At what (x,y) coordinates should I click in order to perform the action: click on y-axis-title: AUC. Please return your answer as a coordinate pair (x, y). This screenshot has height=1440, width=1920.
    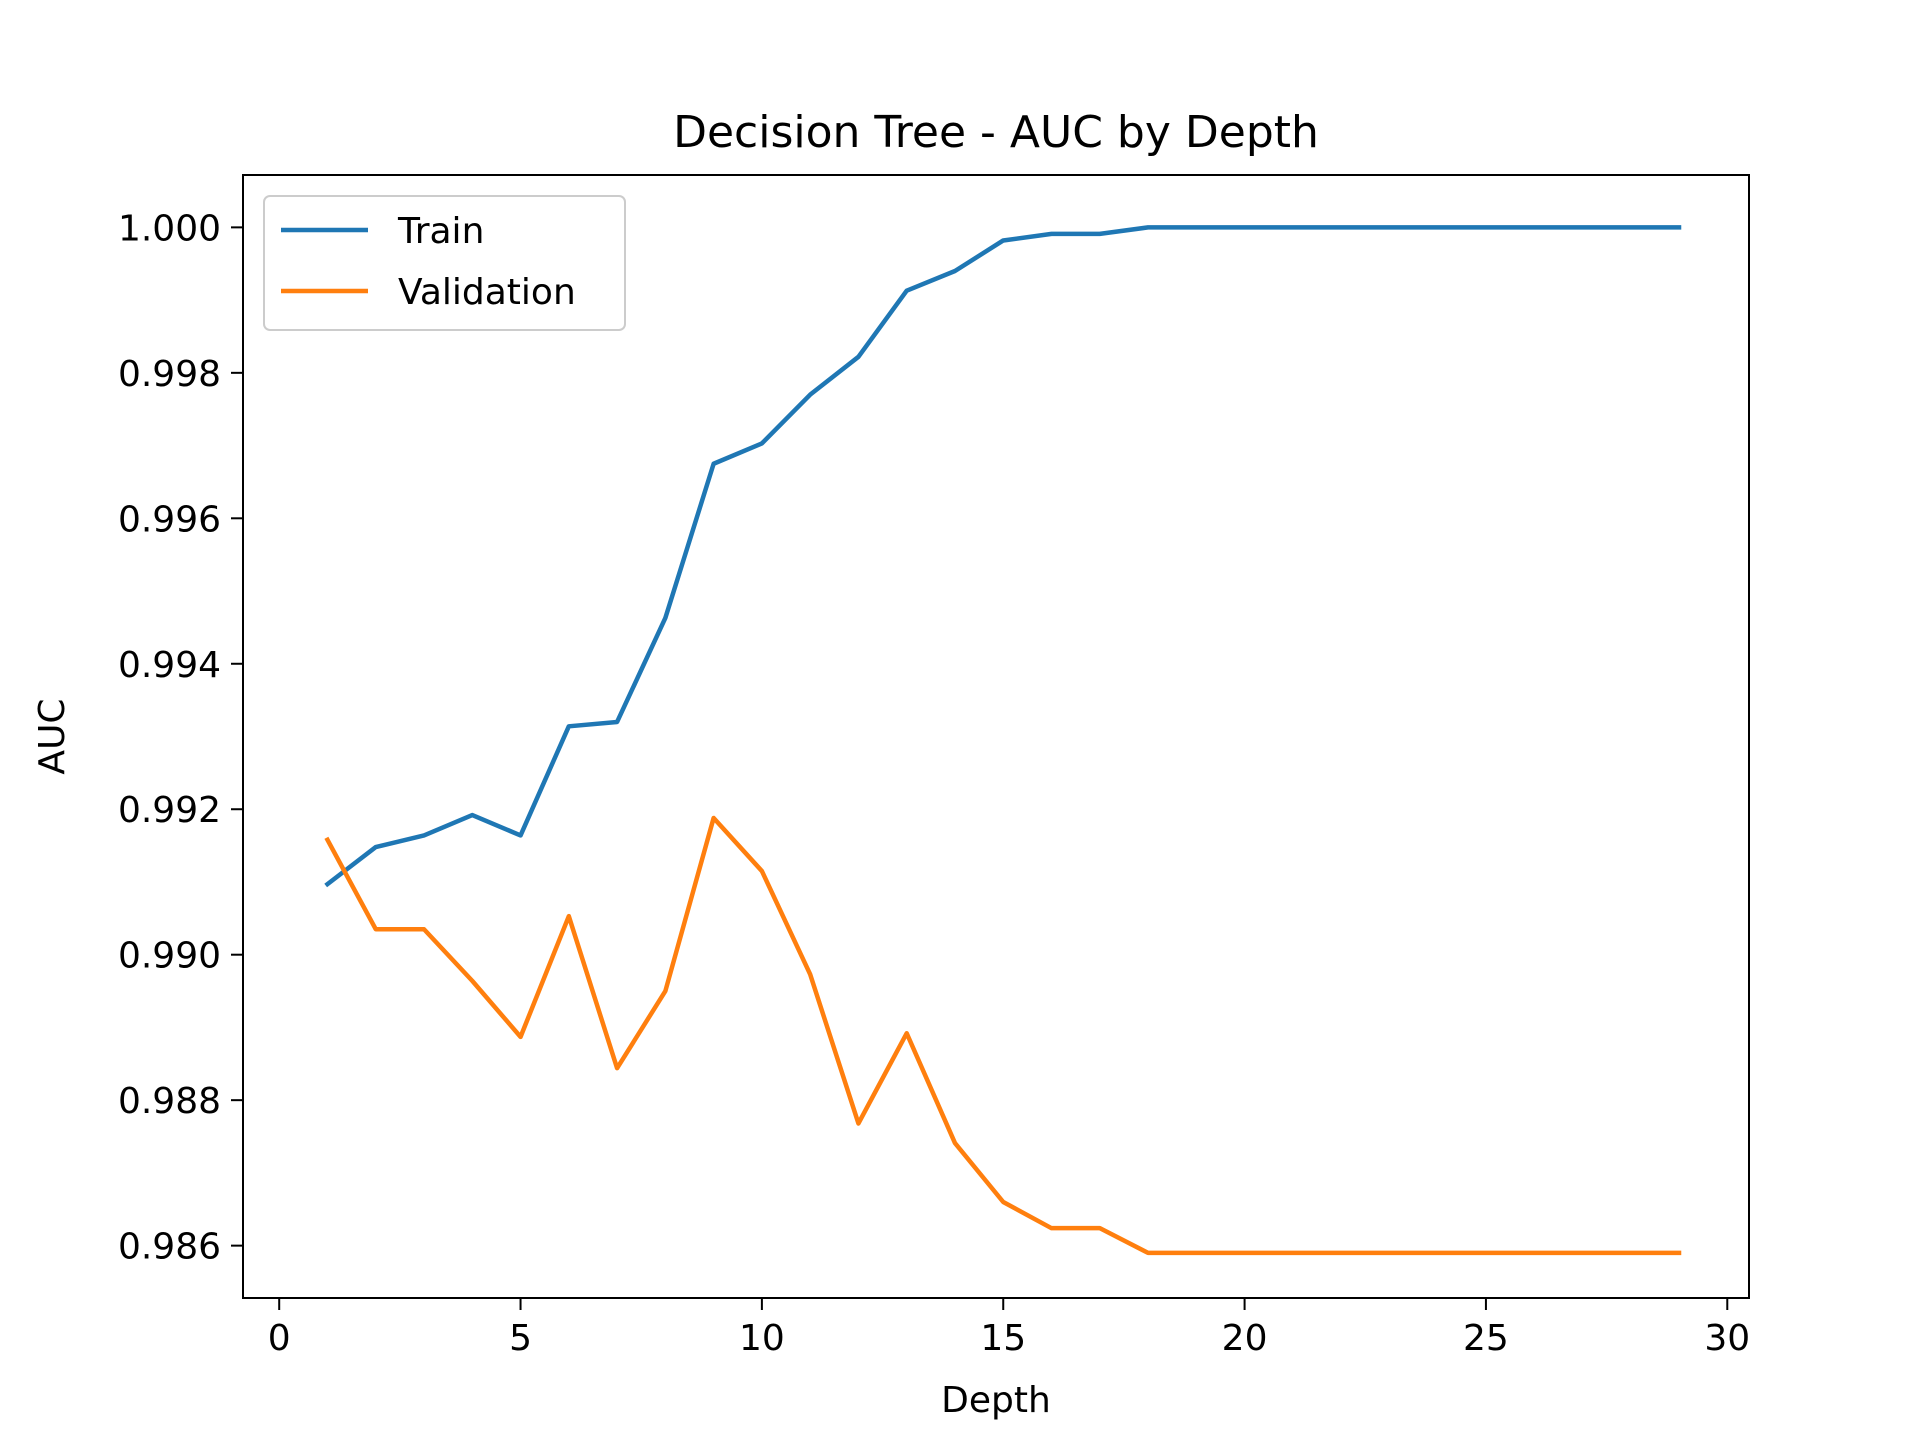
    Looking at the image, I should click on (52, 736).